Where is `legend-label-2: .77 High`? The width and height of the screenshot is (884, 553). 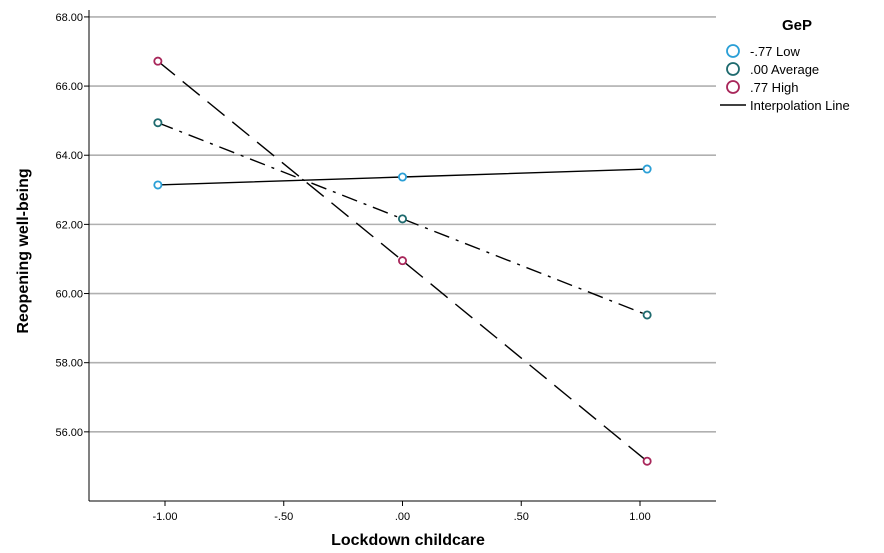 legend-label-2: .77 High is located at coordinates (774, 87).